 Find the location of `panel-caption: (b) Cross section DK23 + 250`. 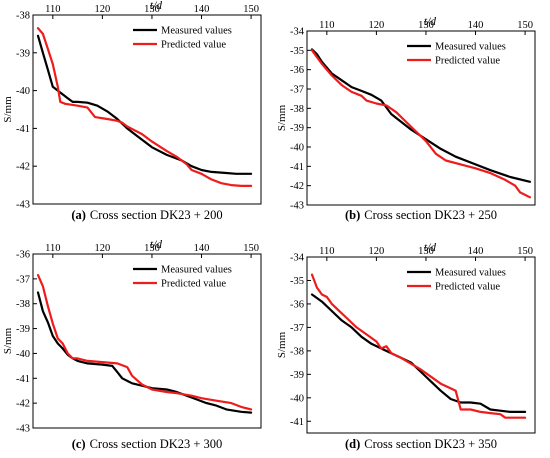

panel-caption: (b) Cross section DK23 + 250 is located at coordinates (421, 215).